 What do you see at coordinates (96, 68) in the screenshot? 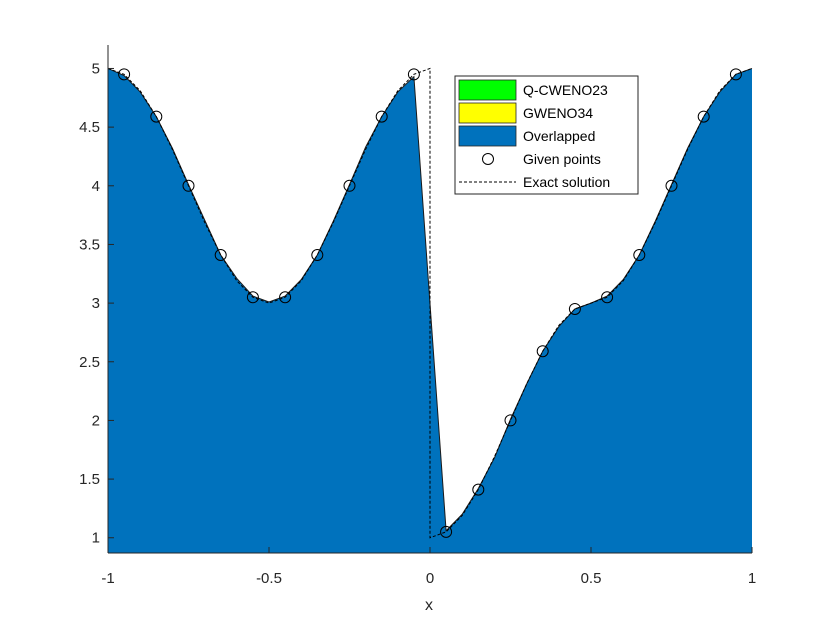
I see `y-tick-label: 5` at bounding box center [96, 68].